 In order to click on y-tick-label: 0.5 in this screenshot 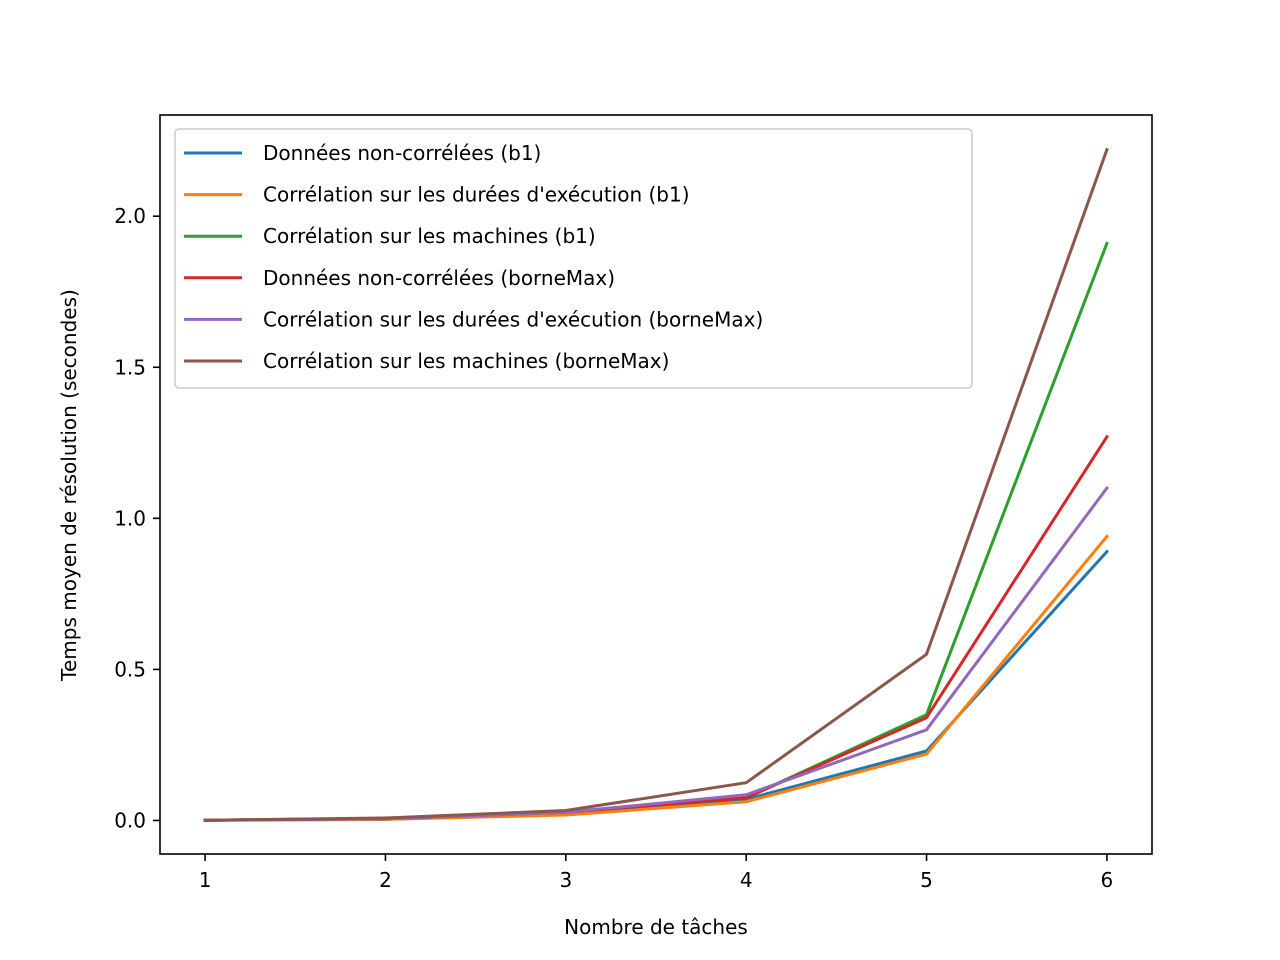, I will do `click(130, 669)`.